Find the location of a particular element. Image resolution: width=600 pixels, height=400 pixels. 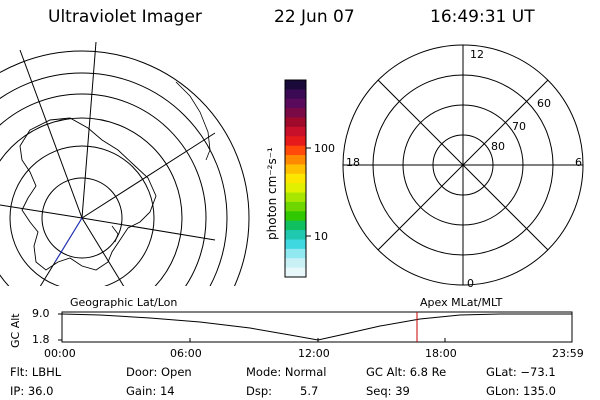

polar-lat-60: 60 is located at coordinates (544, 103).